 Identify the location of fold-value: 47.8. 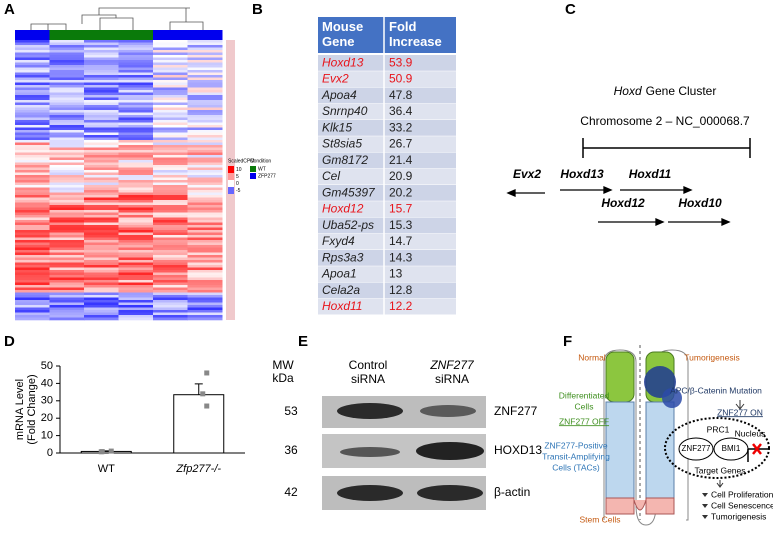
(401, 95).